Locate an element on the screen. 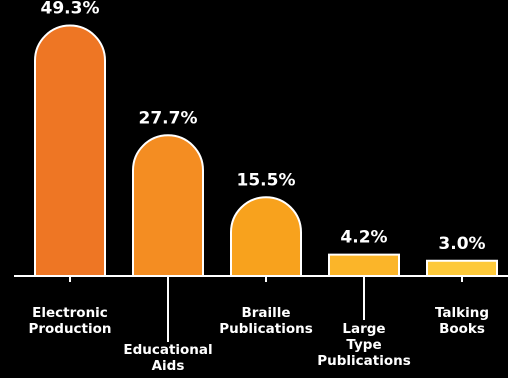 This screenshot has height=378, width=508. value-label-1: 49.3% is located at coordinates (70, 9).